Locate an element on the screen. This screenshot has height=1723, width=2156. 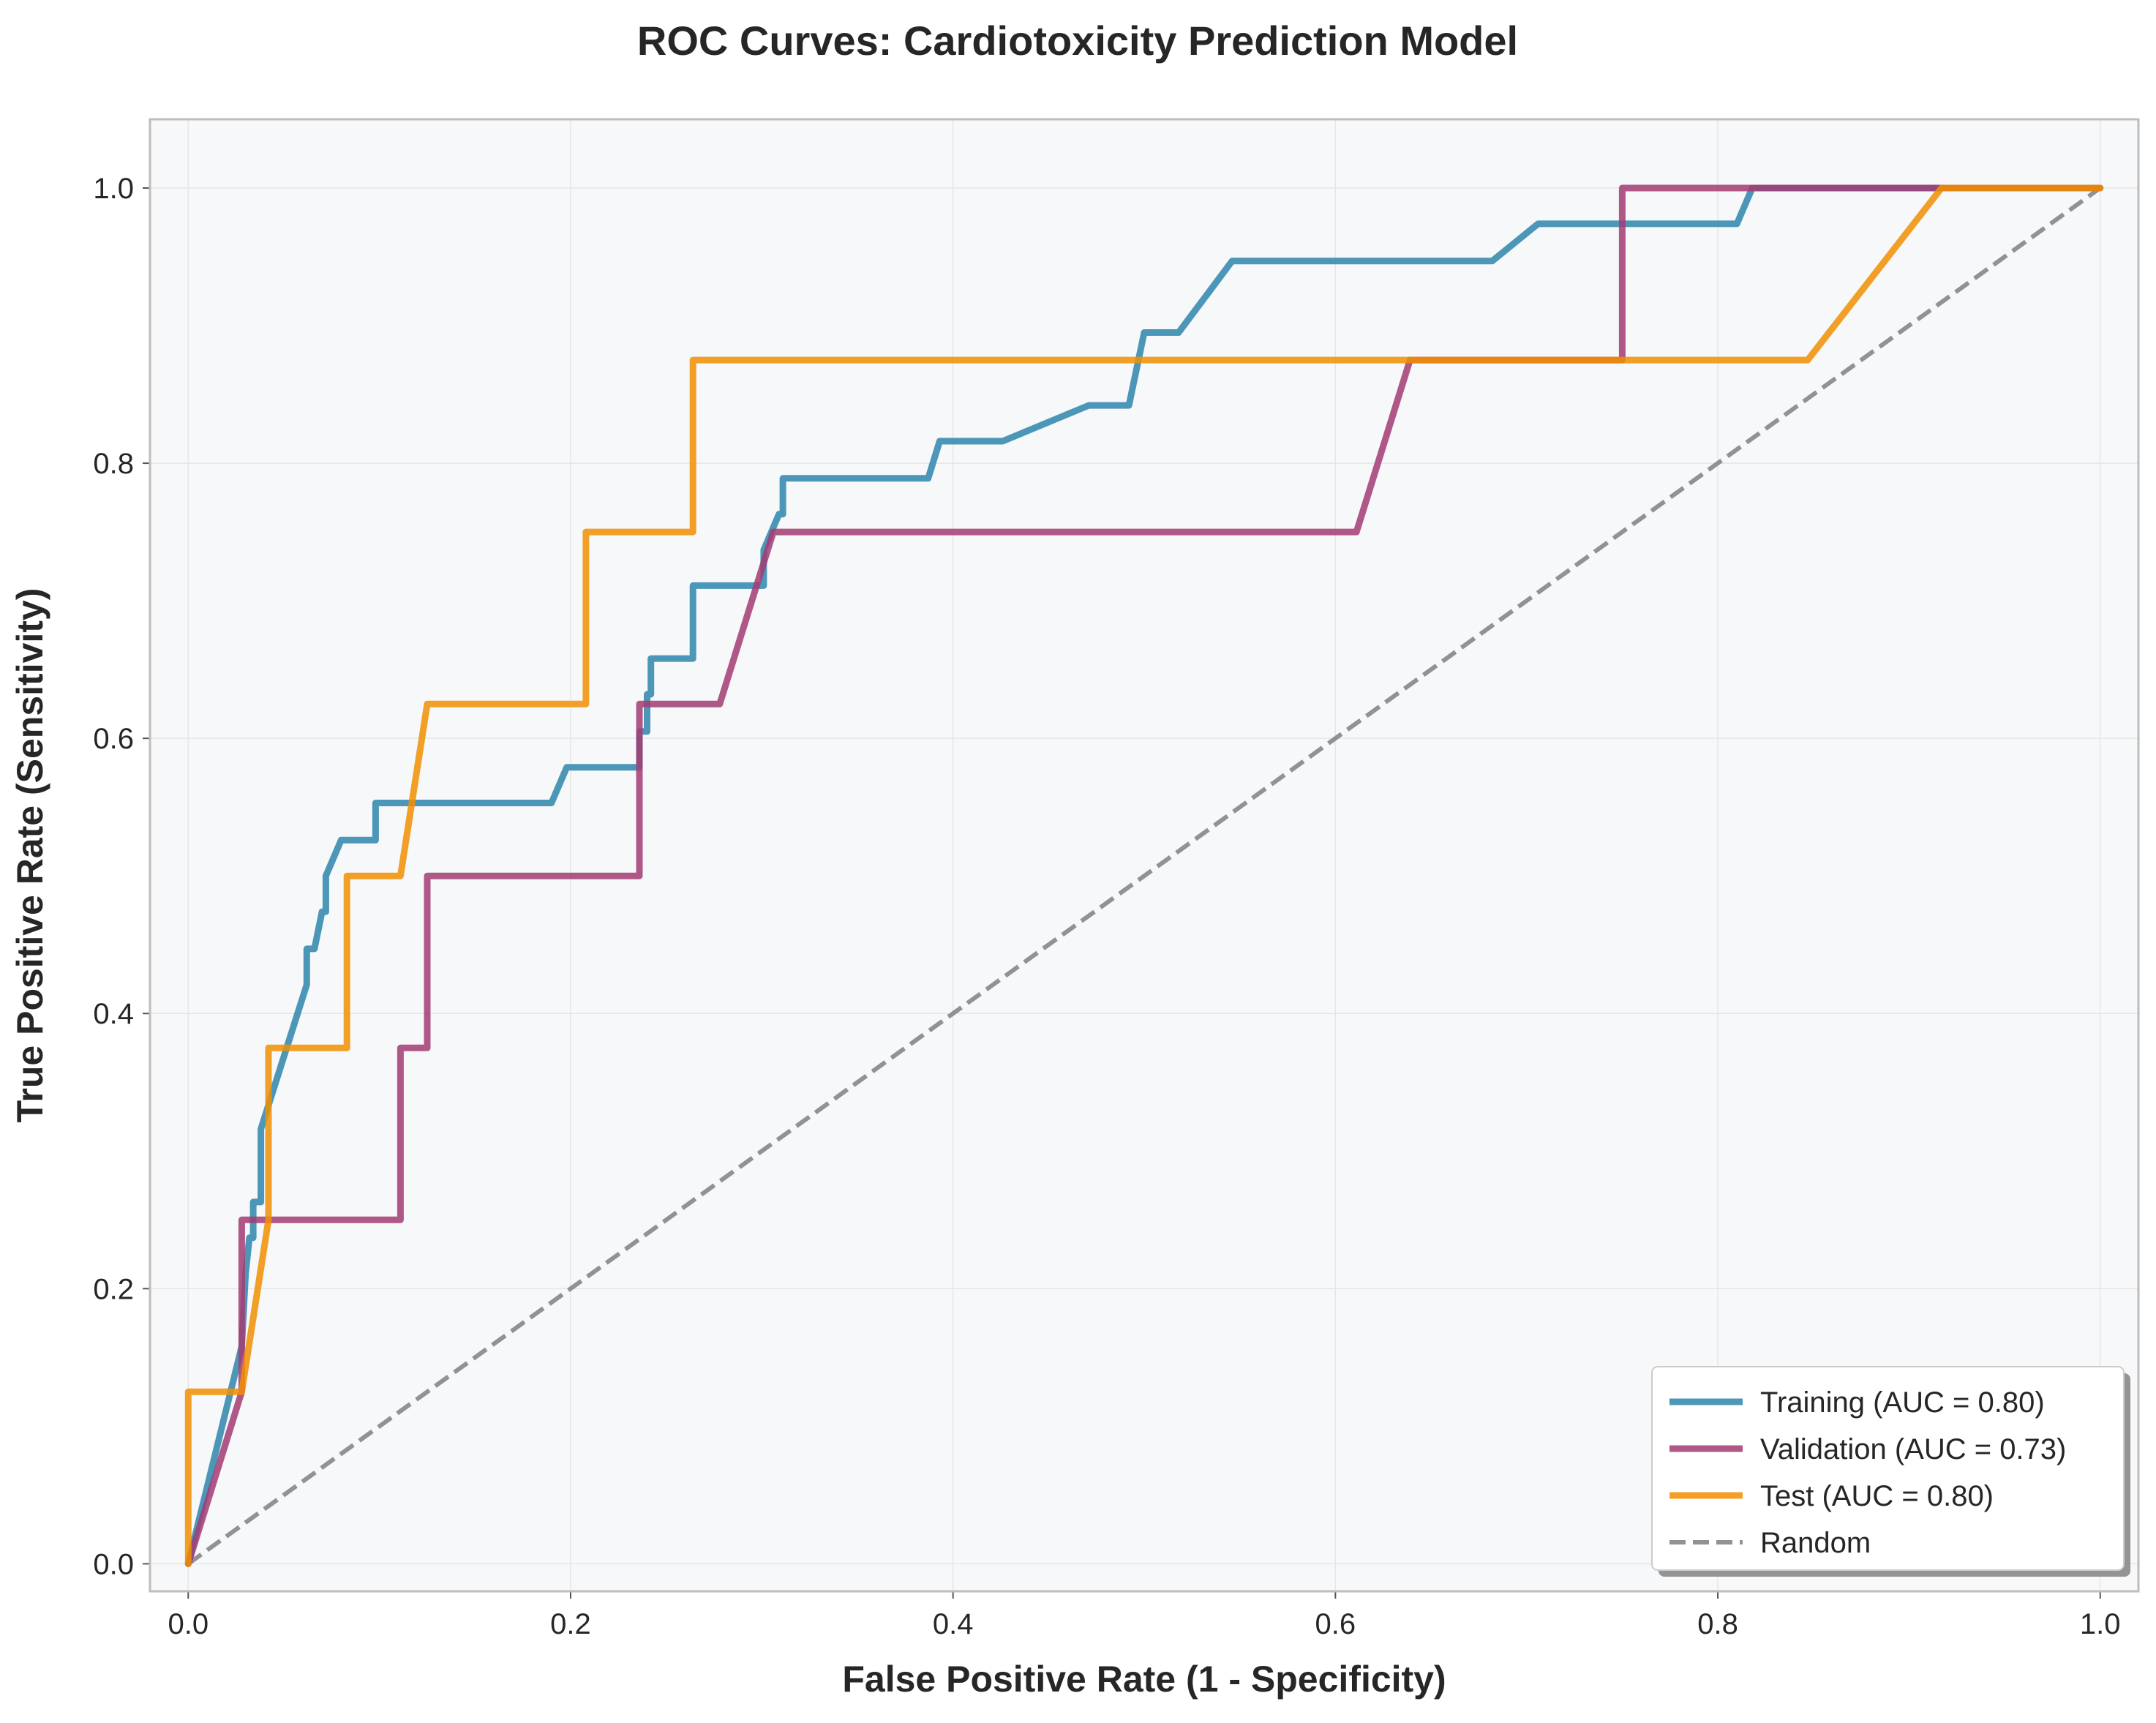
y-tick-label: 0.0 is located at coordinates (113, 1564).